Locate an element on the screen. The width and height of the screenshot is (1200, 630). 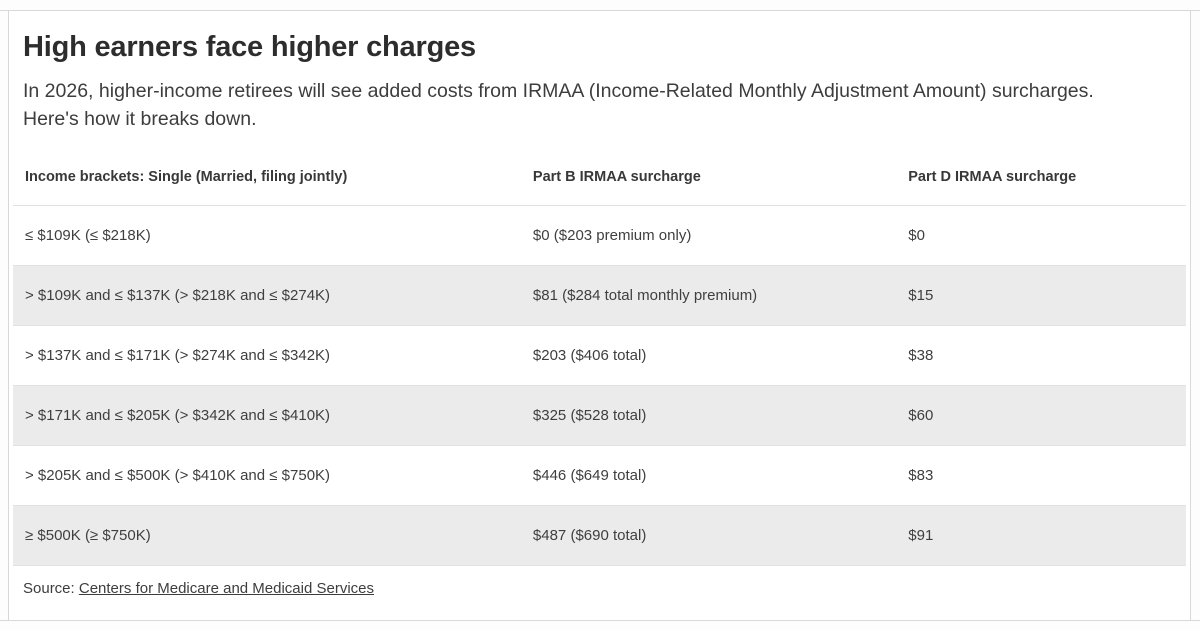
cell-part-b-surcharge: $487 ($690 total) is located at coordinates (708, 535).